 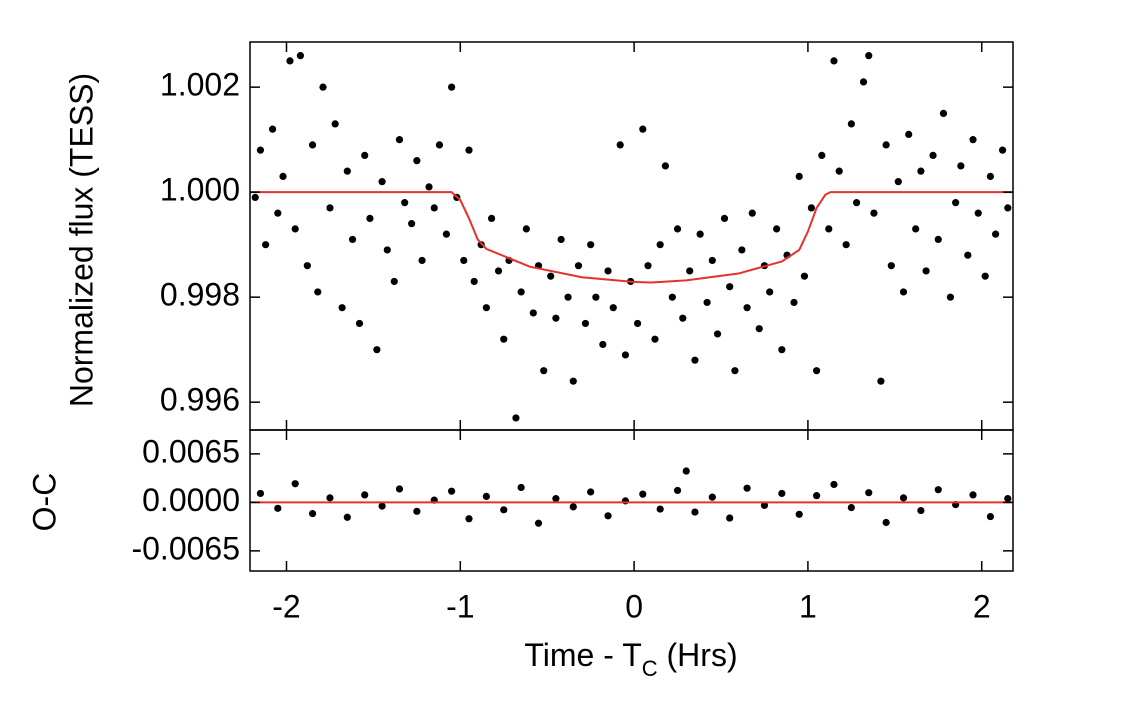 What do you see at coordinates (286, 606) in the screenshot?
I see `x-tick-label: -2` at bounding box center [286, 606].